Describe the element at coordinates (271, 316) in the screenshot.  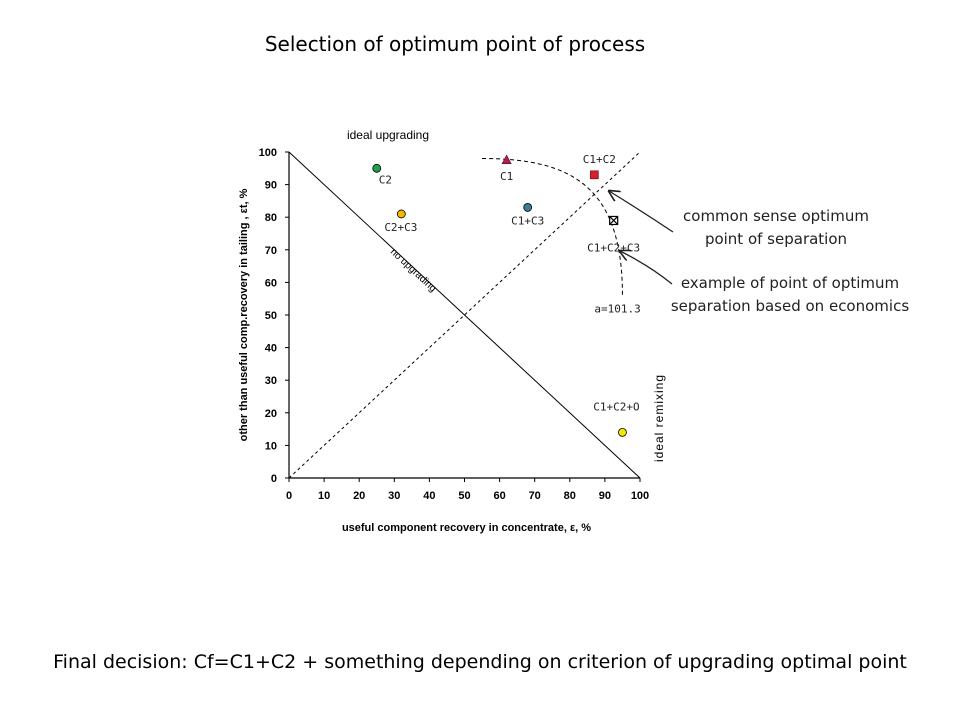
I see `y-tick-label: 50` at that location.